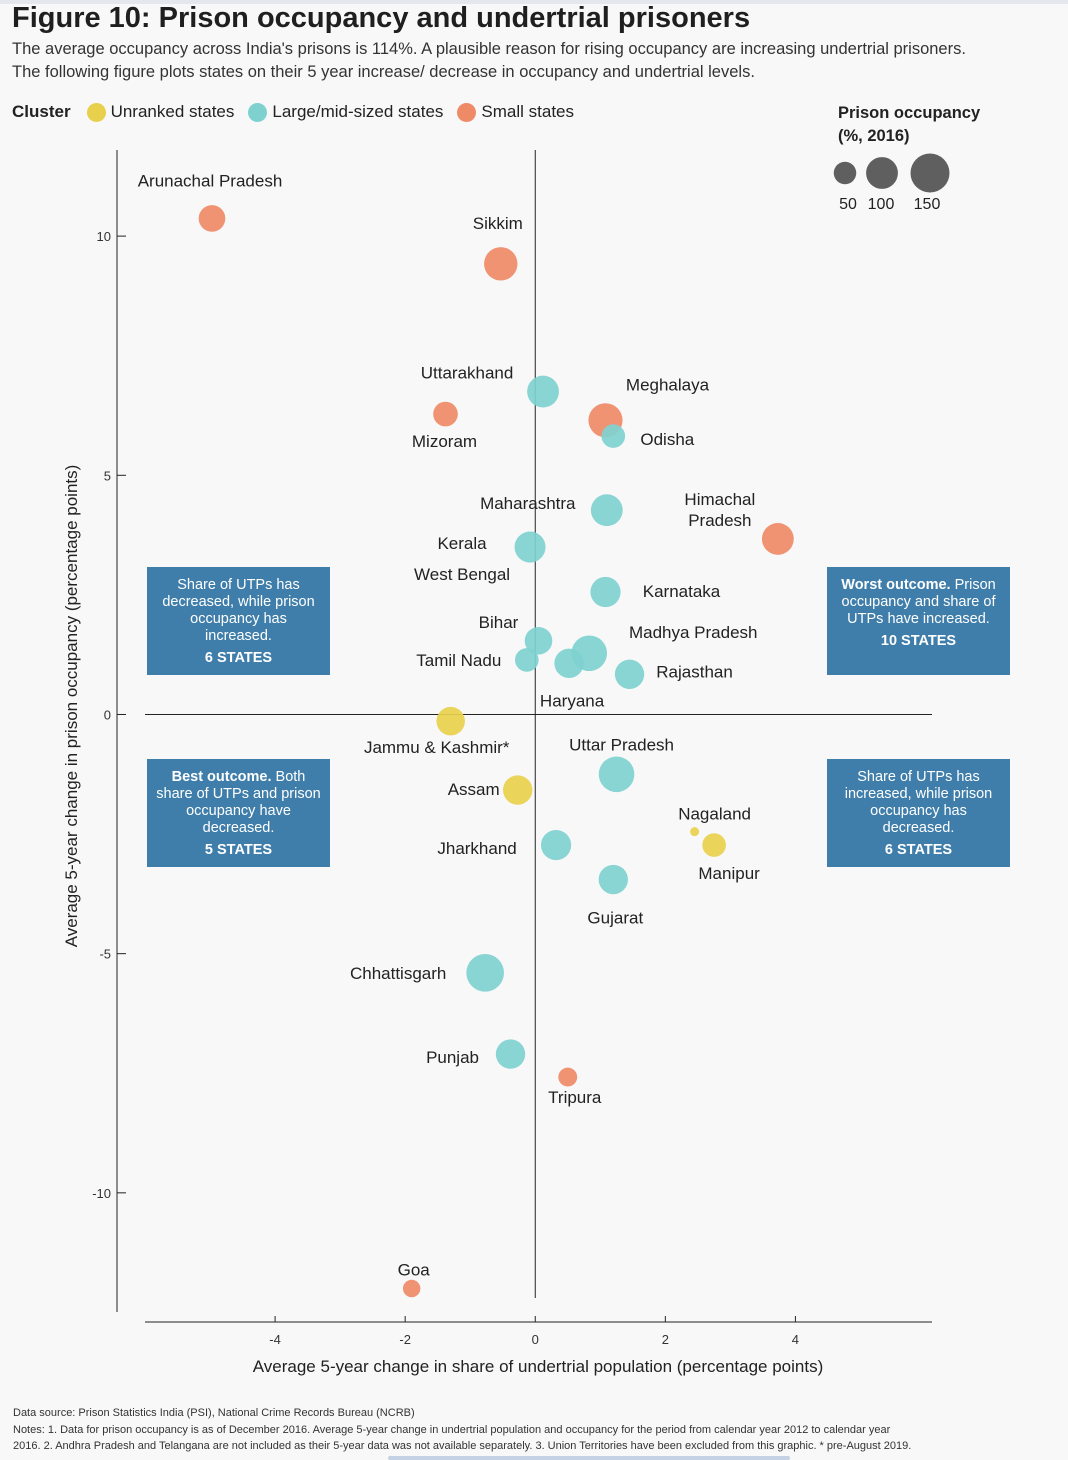  What do you see at coordinates (510, 1054) in the screenshot?
I see `bubble-punjab` at bounding box center [510, 1054].